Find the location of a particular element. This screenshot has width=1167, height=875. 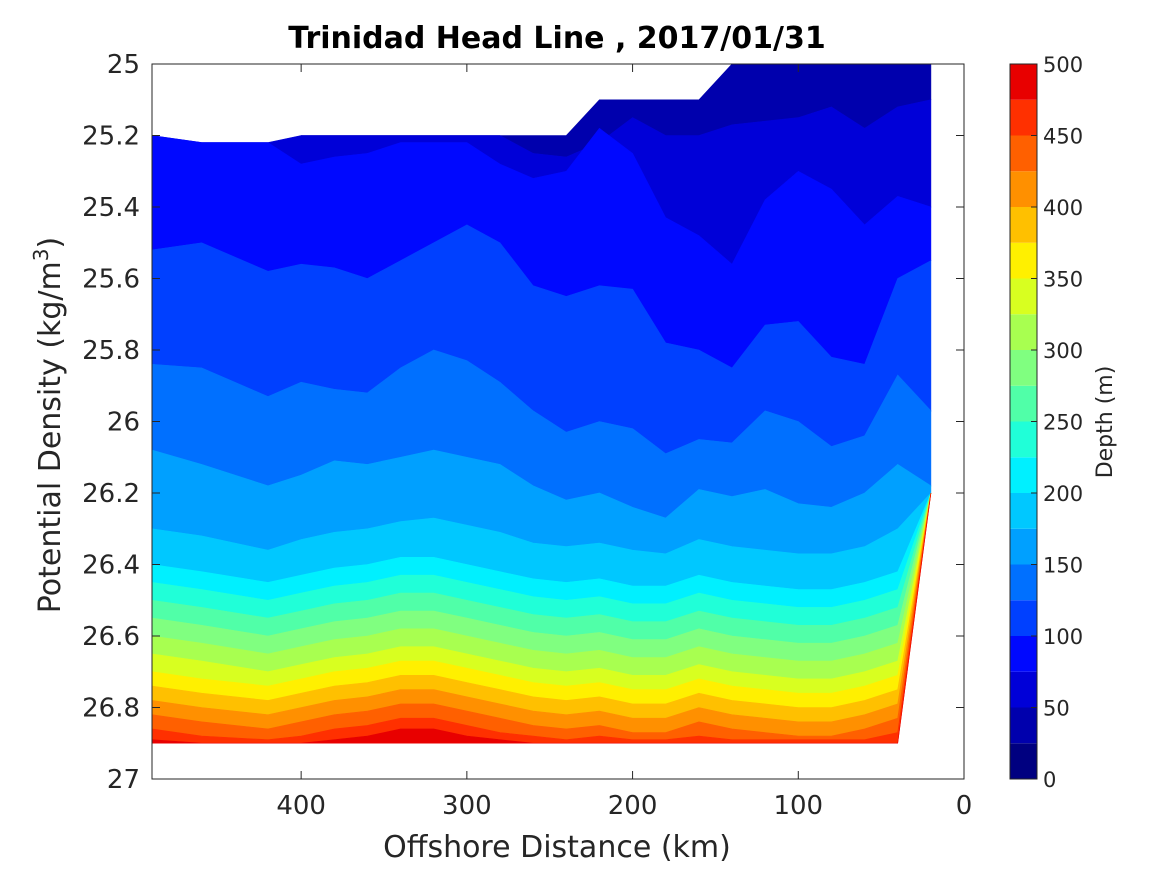

x-tick-label: 300 is located at coordinates (467, 806).